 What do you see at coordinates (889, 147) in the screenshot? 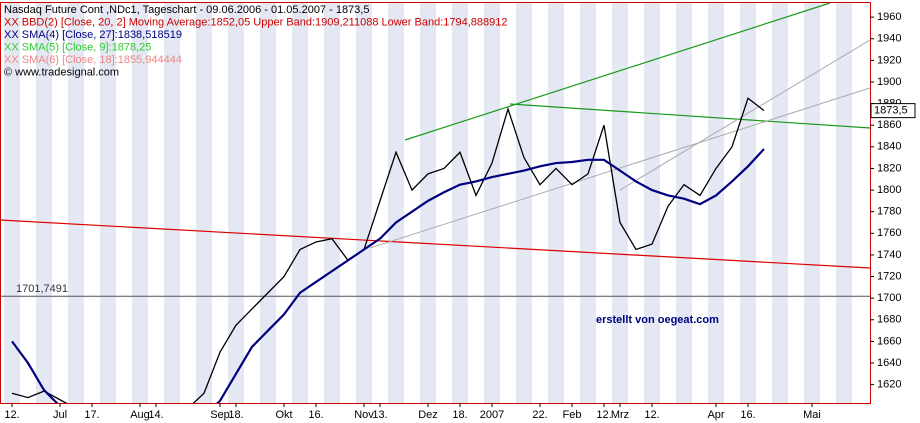
I see `y-tick-label: 1840` at bounding box center [889, 147].